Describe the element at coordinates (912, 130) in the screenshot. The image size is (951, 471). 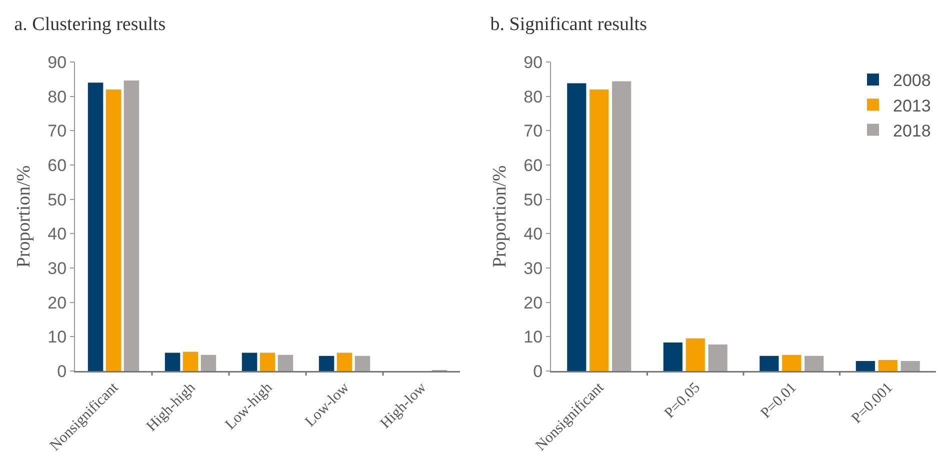
I see `legend-label: 2018` at that location.